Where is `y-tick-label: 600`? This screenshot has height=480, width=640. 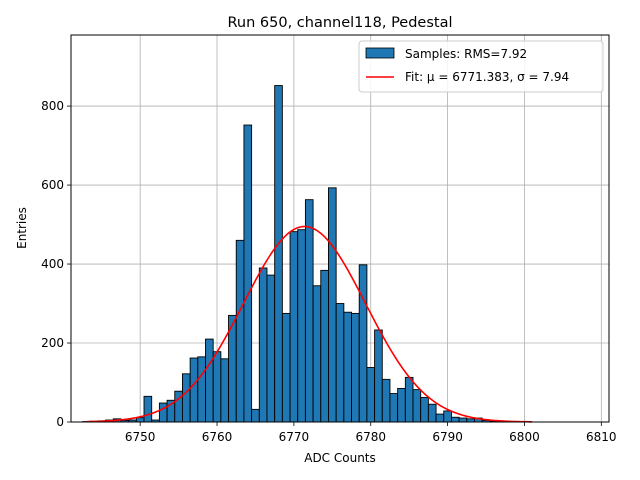
y-tick-label: 600 is located at coordinates (52, 185).